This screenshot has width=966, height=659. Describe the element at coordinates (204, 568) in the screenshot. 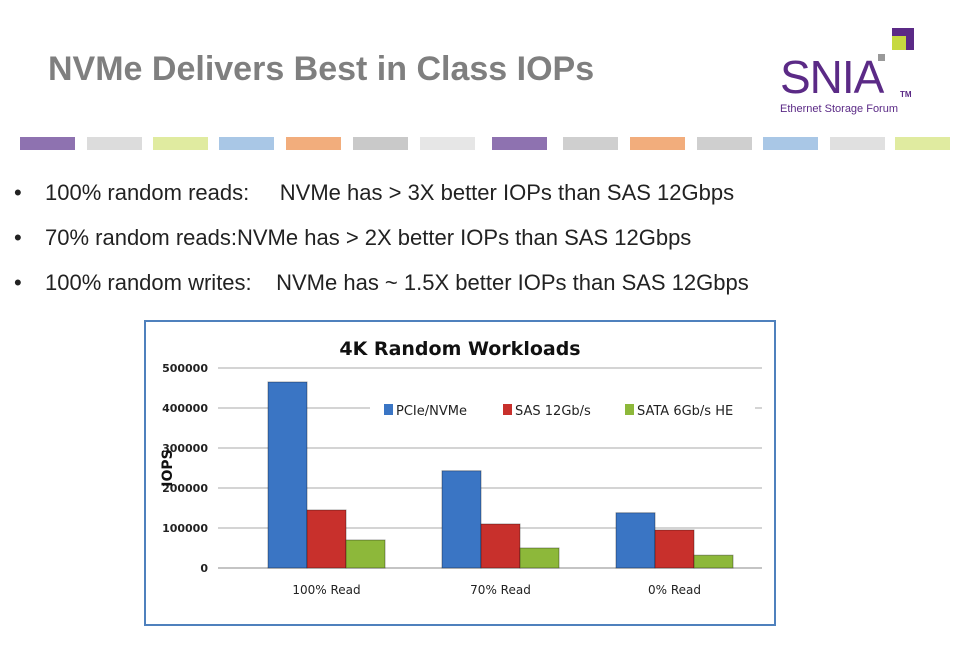

I see `y-tick-label: 0` at that location.